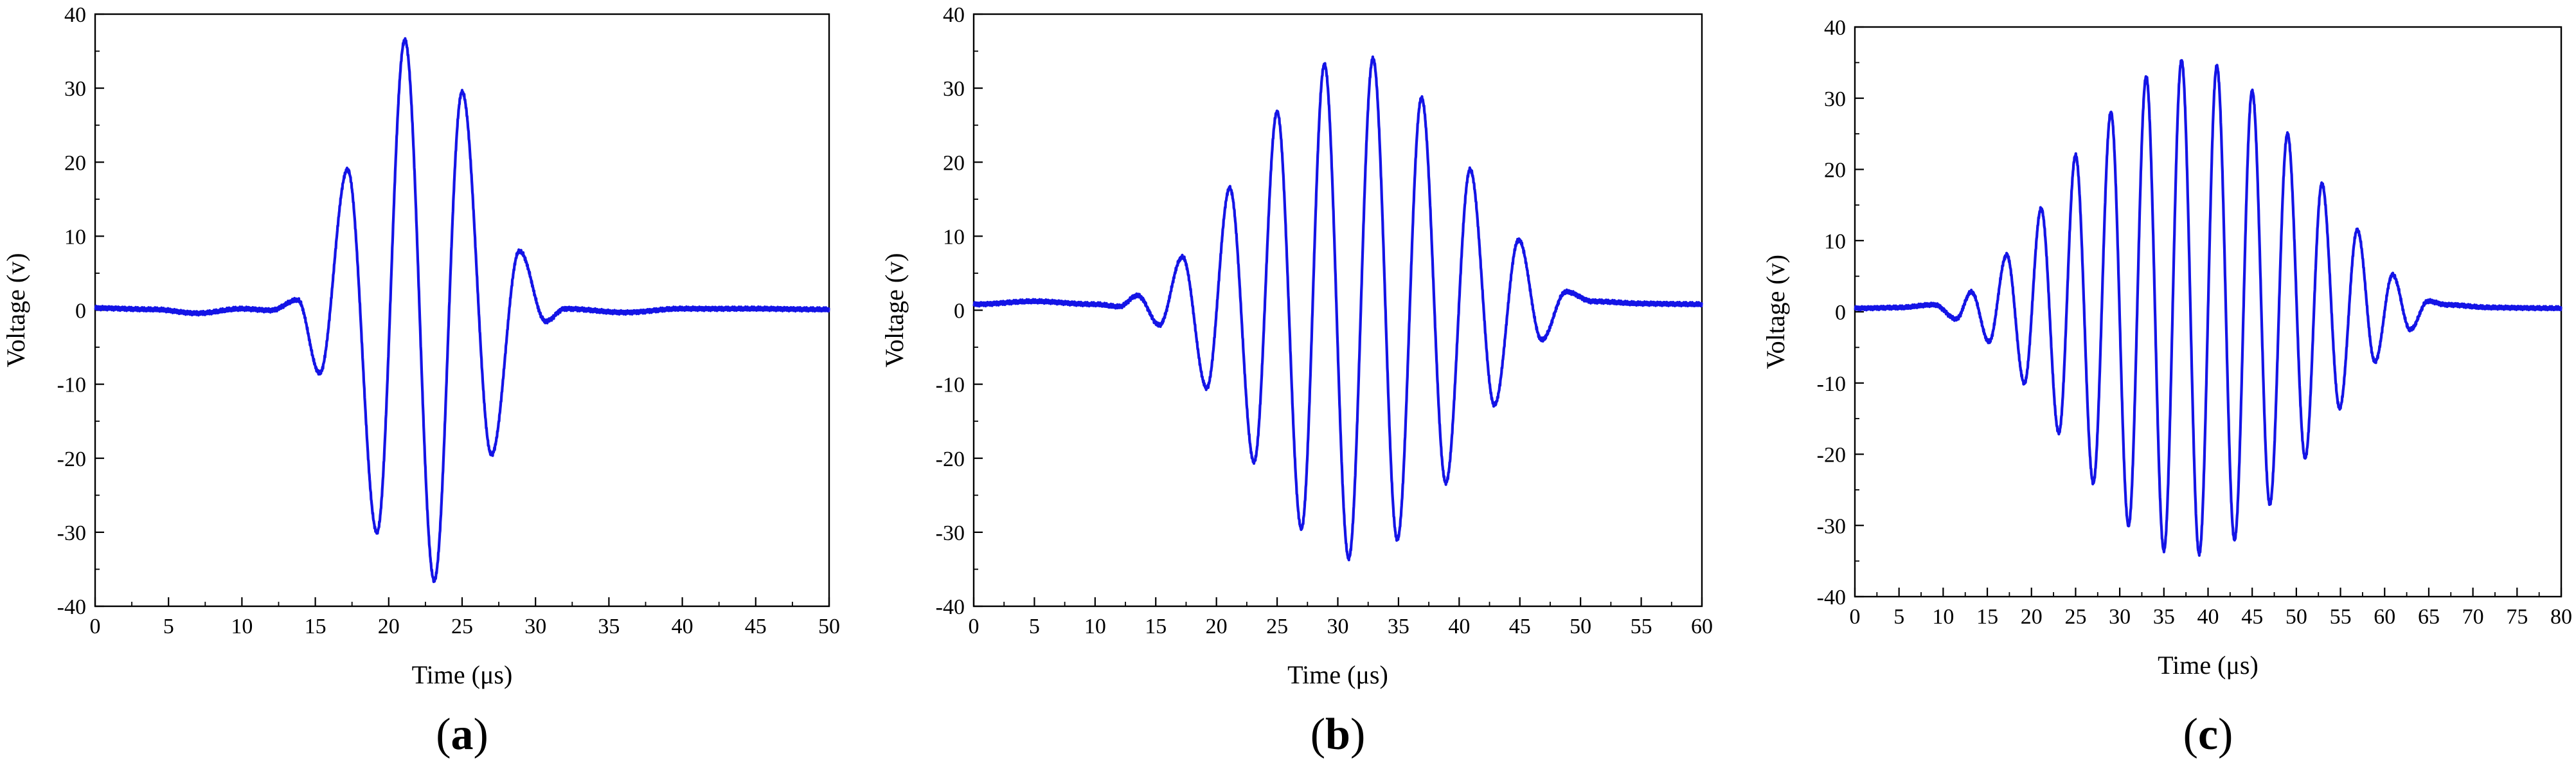 The image size is (2576, 776). Describe the element at coordinates (1338, 734) in the screenshot. I see `panel-label: (b)` at that location.